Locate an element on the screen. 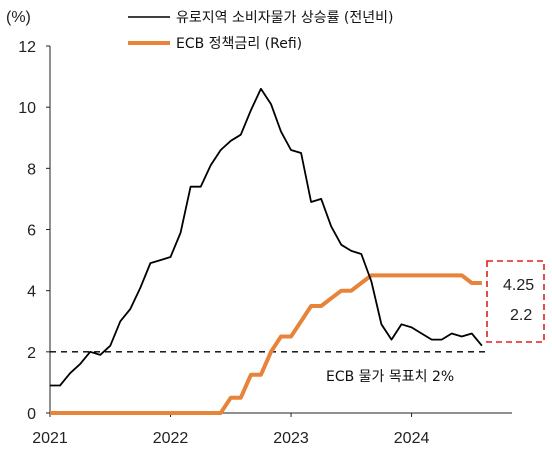 This screenshot has width=552, height=451. end-labels-box is located at coordinates (515, 301).